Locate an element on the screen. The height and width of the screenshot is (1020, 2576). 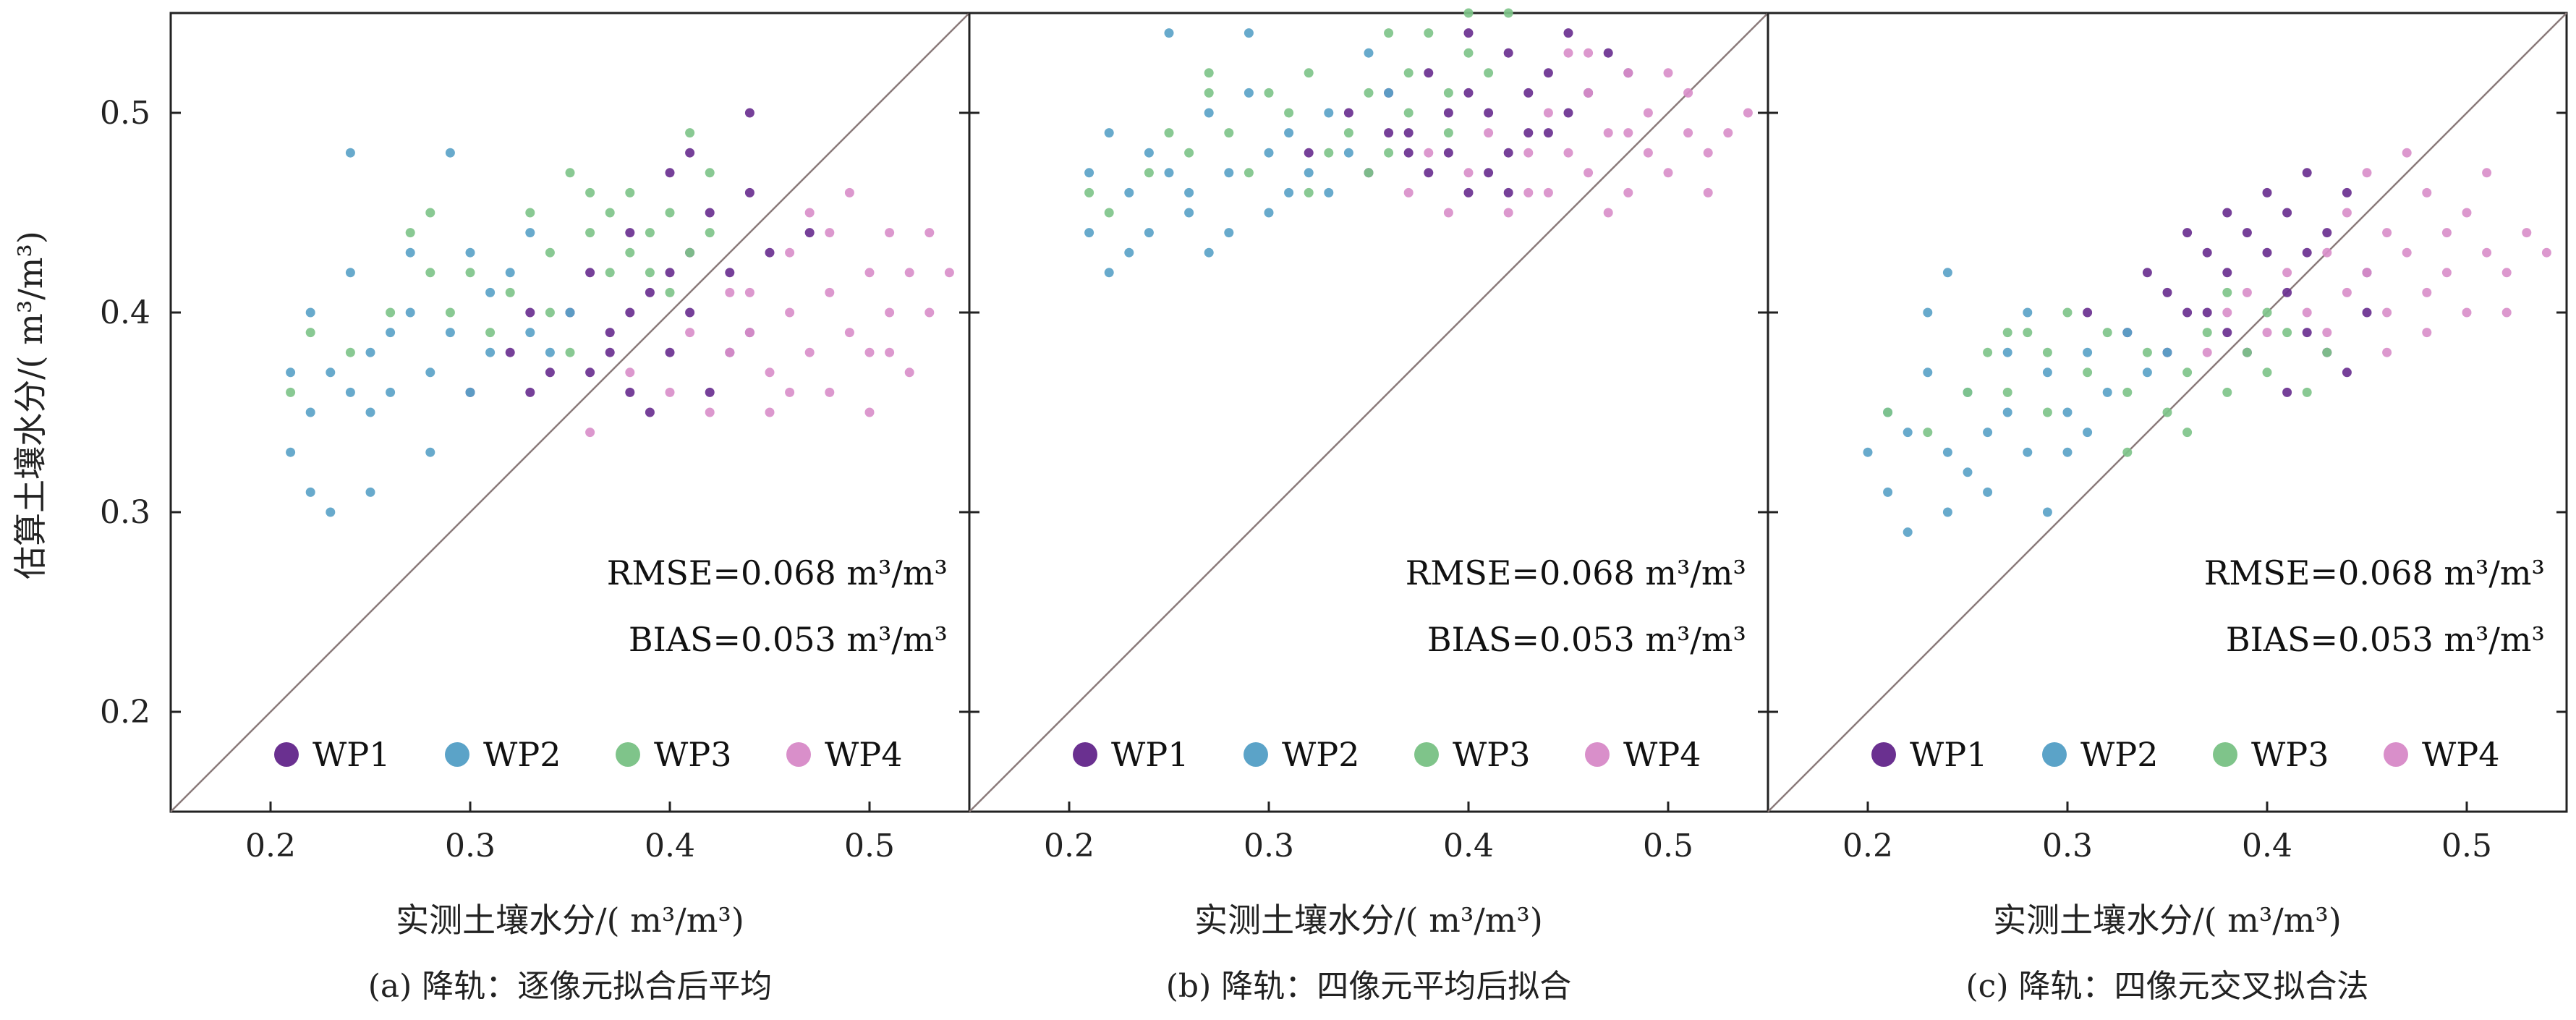
rmse-annotation: RMSE=0.068 m³/m³ is located at coordinates (2374, 572).